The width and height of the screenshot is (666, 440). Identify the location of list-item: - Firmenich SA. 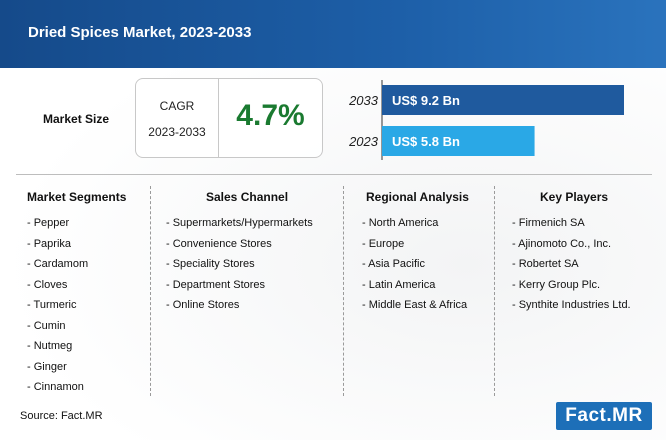
(548, 223).